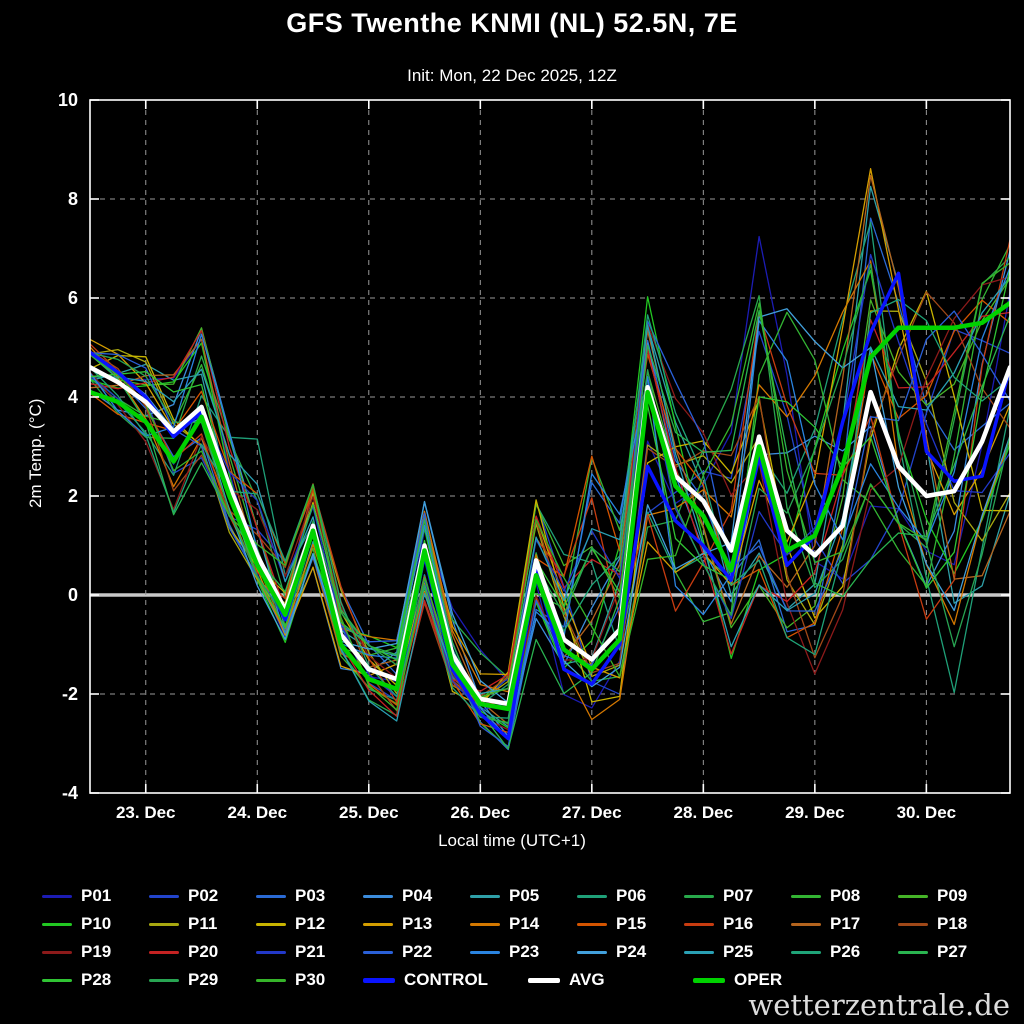 The height and width of the screenshot is (1024, 1024). Describe the element at coordinates (951, 952) in the screenshot. I see `legend-entry-p27: P27` at that location.